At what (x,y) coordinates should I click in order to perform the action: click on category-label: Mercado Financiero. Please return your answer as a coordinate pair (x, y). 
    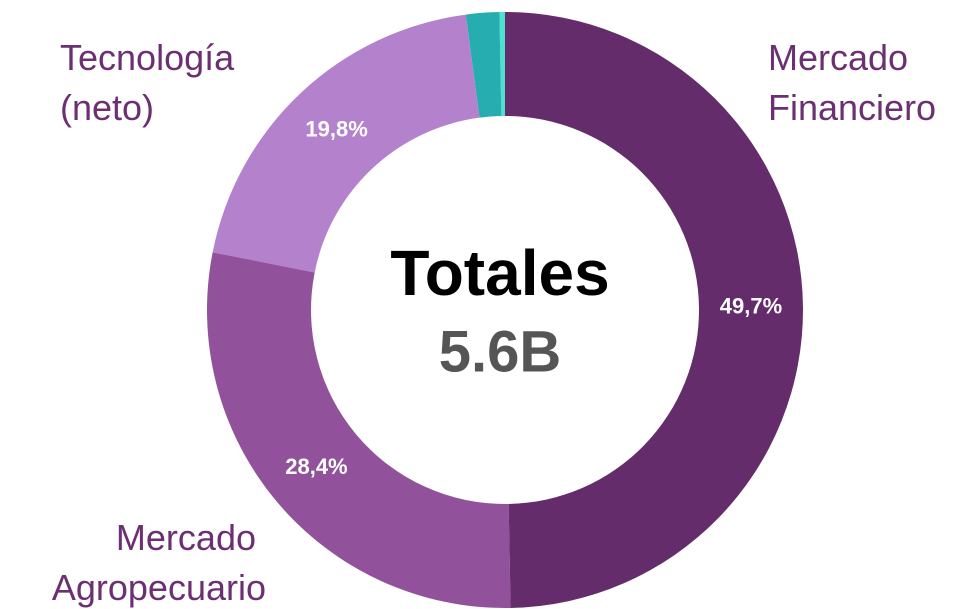
    Looking at the image, I should click on (852, 82).